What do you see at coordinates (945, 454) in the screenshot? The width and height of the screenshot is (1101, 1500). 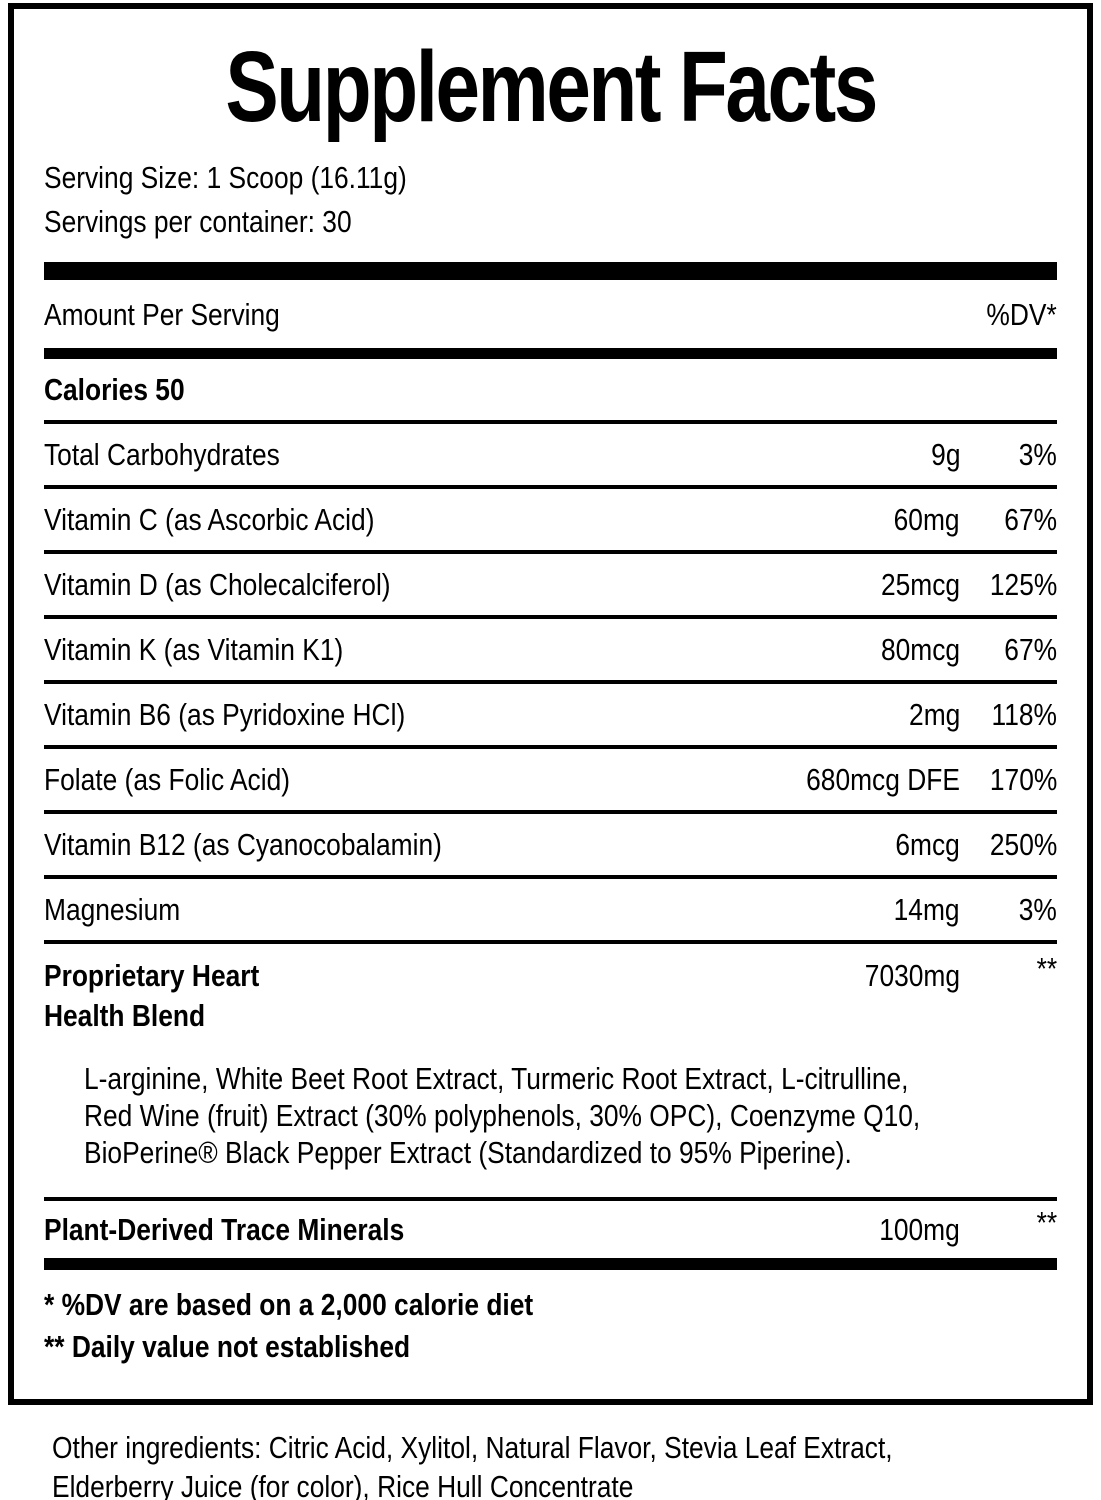 I see `row-amount: 9g` at bounding box center [945, 454].